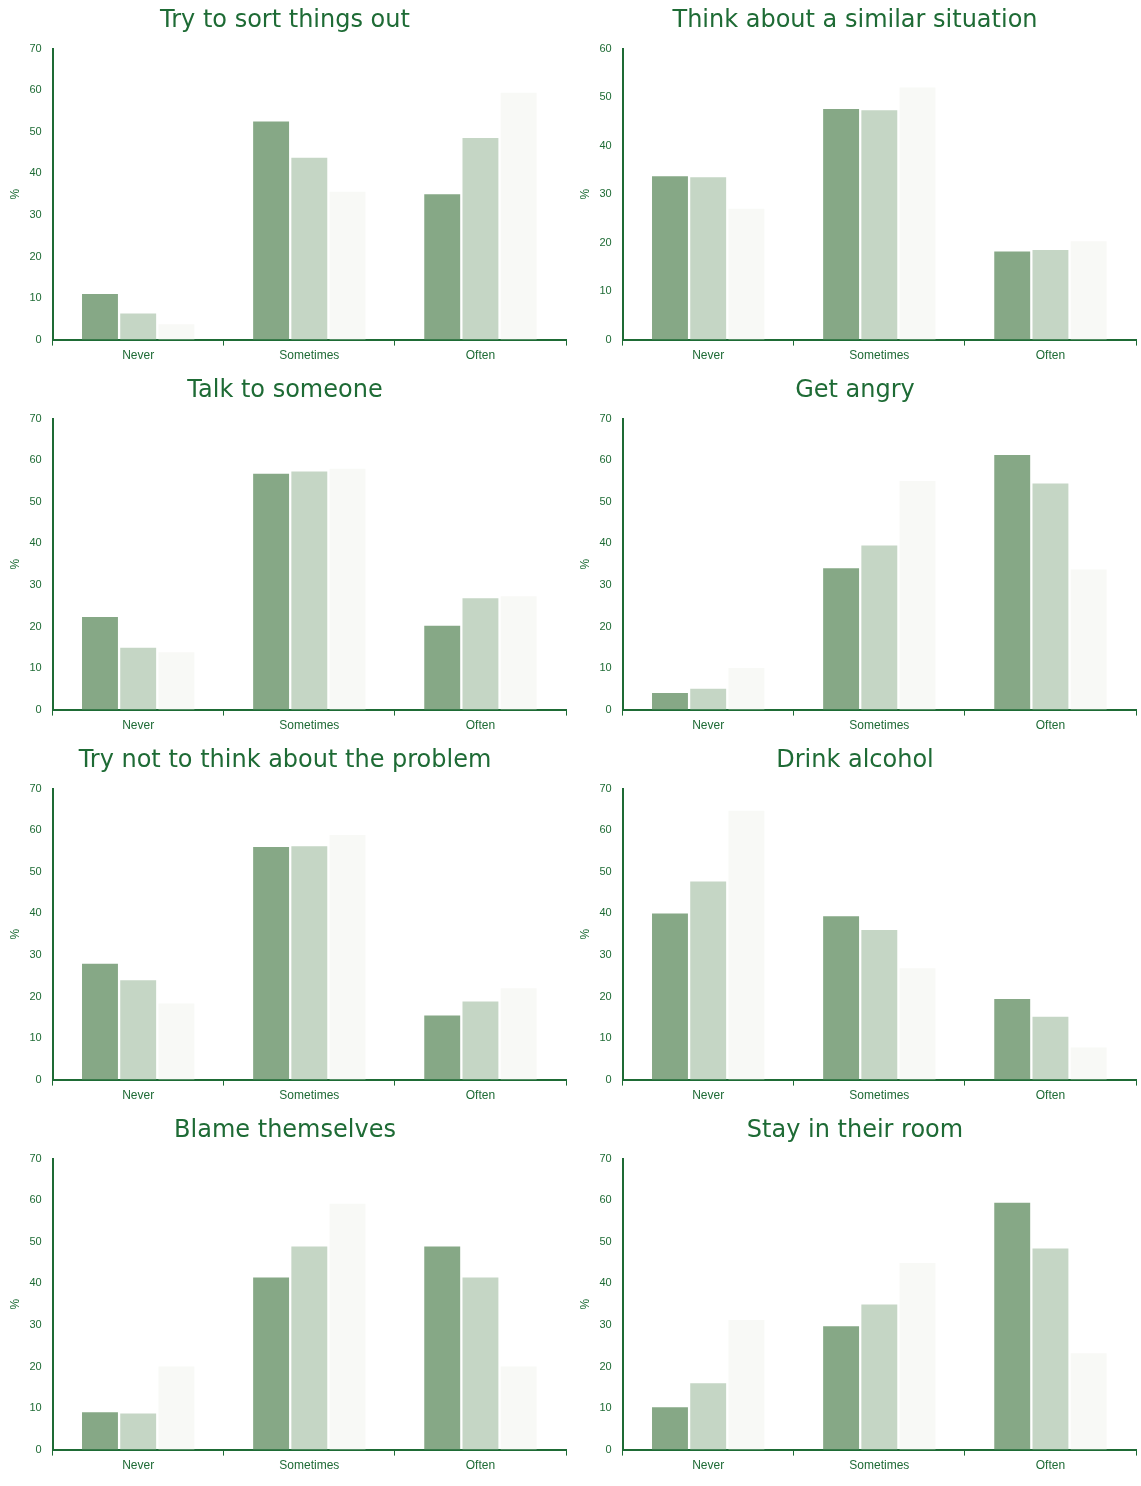 This screenshot has width=1141, height=1486. I want to click on chart-title: Blame themselves, so click(285, 1128).